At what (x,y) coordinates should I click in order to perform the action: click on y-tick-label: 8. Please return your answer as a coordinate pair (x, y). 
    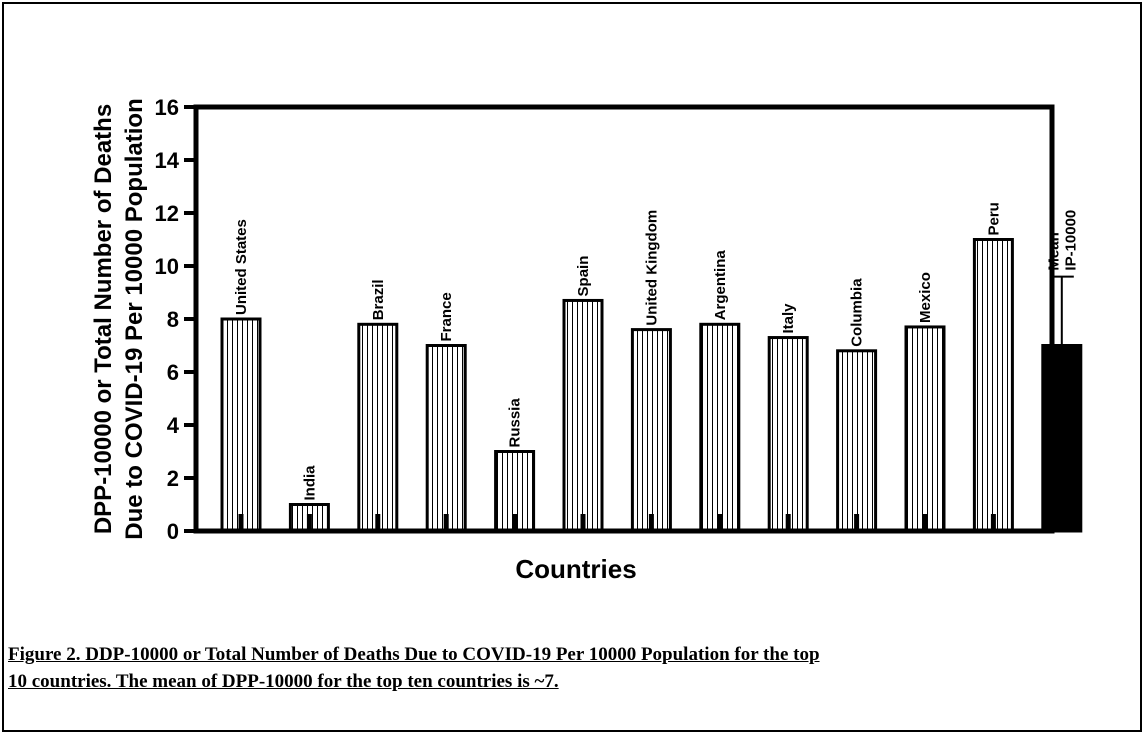
    Looking at the image, I should click on (173, 319).